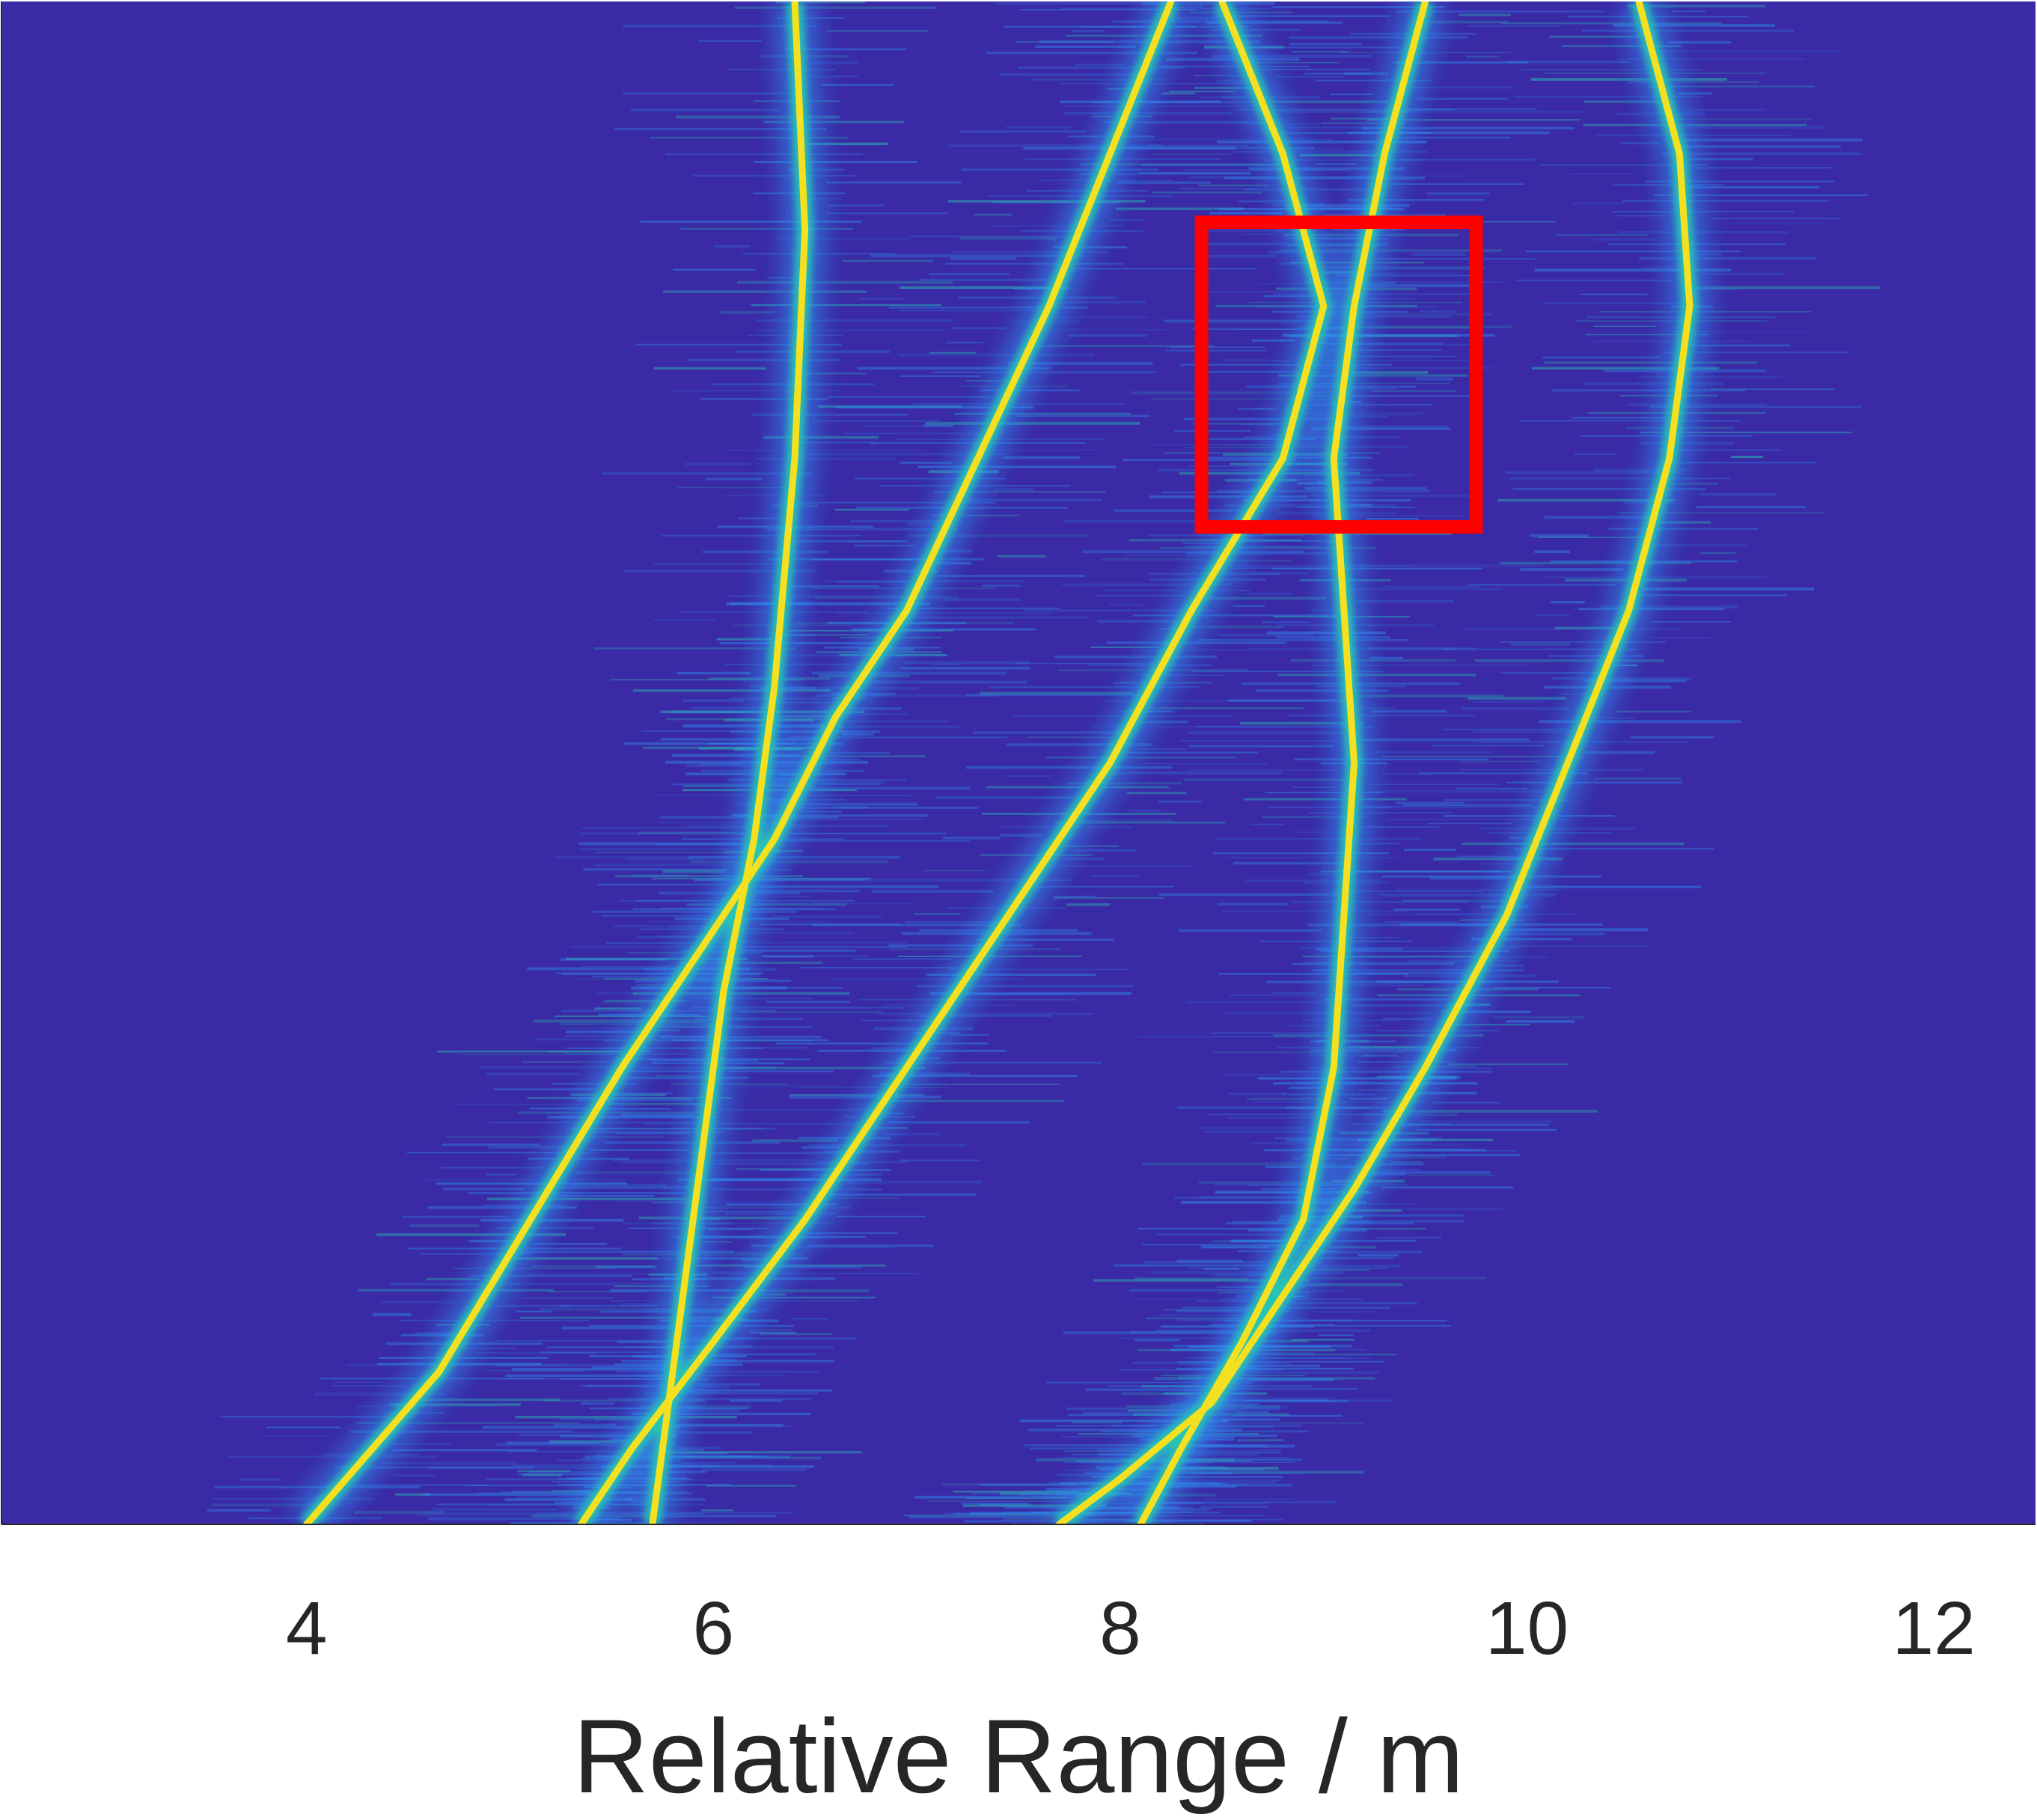 This screenshot has height=1820, width=2037. Describe the element at coordinates (1338, 375) in the screenshot. I see `highlight-box` at that location.